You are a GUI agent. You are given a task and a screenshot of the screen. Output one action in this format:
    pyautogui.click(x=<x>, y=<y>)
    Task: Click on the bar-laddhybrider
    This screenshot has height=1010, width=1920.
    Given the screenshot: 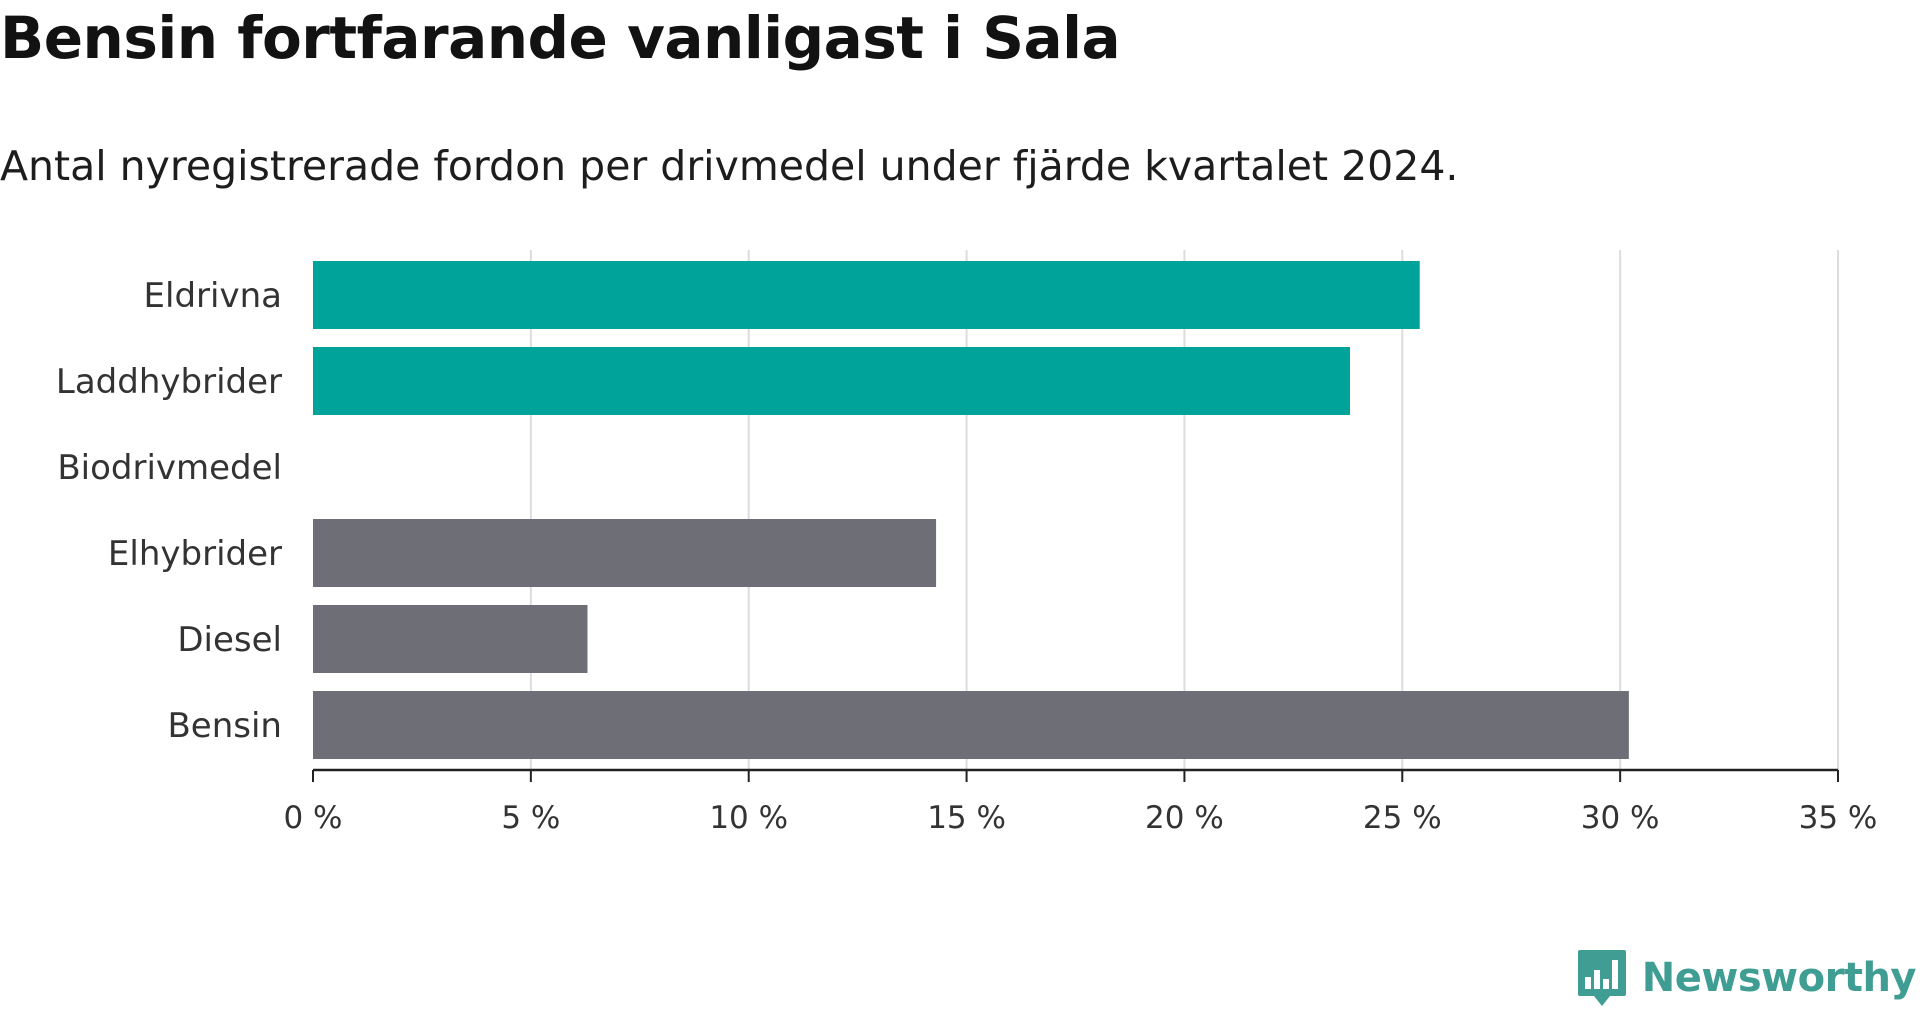 What is the action you would take?
    pyautogui.click(x=831, y=381)
    